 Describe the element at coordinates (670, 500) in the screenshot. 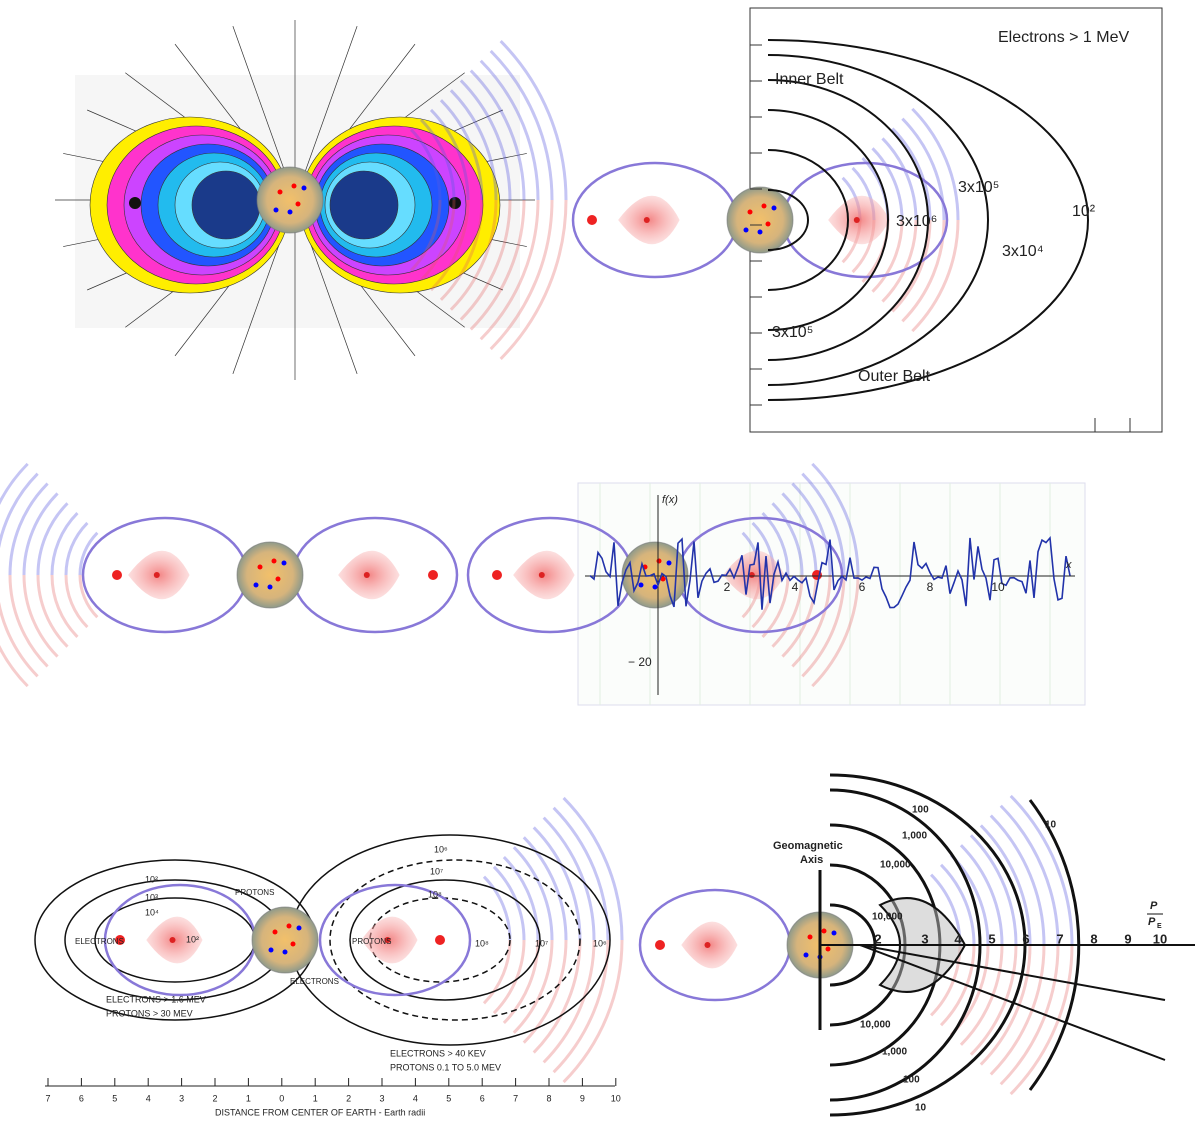

I see `label: f(x)` at that location.